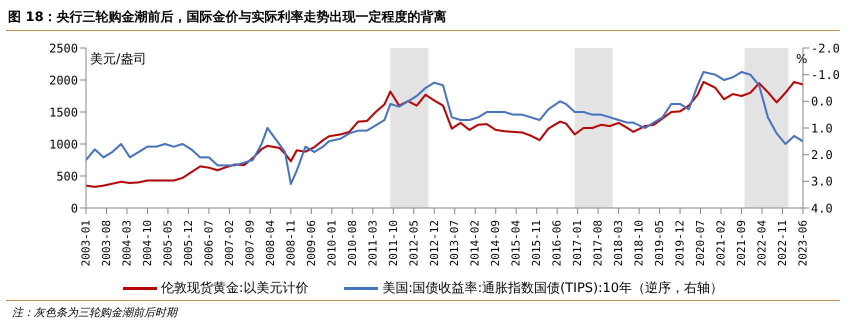 The image size is (846, 325). What do you see at coordinates (209, 243) in the screenshot?
I see `x-tick-label: 2006-07` at bounding box center [209, 243].